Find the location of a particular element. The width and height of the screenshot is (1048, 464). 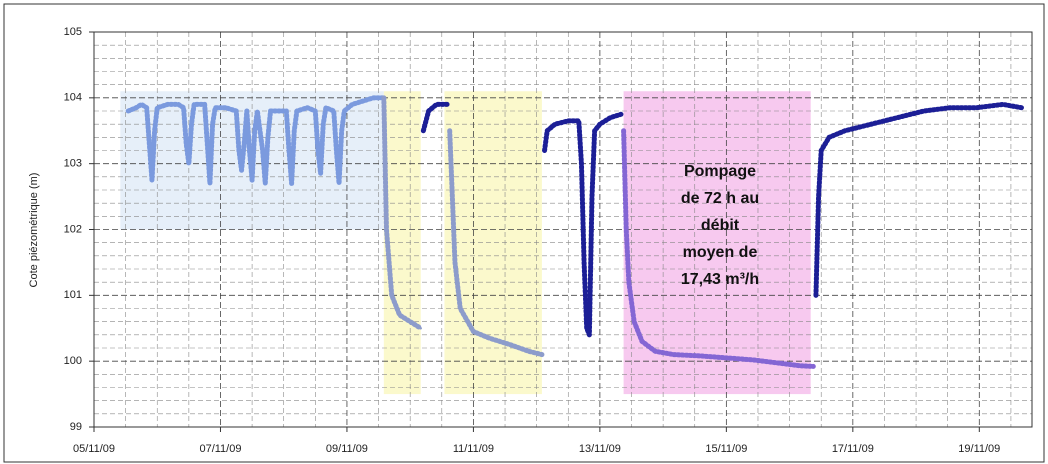

x-tick-label: 19/11/09 is located at coordinates (979, 449).